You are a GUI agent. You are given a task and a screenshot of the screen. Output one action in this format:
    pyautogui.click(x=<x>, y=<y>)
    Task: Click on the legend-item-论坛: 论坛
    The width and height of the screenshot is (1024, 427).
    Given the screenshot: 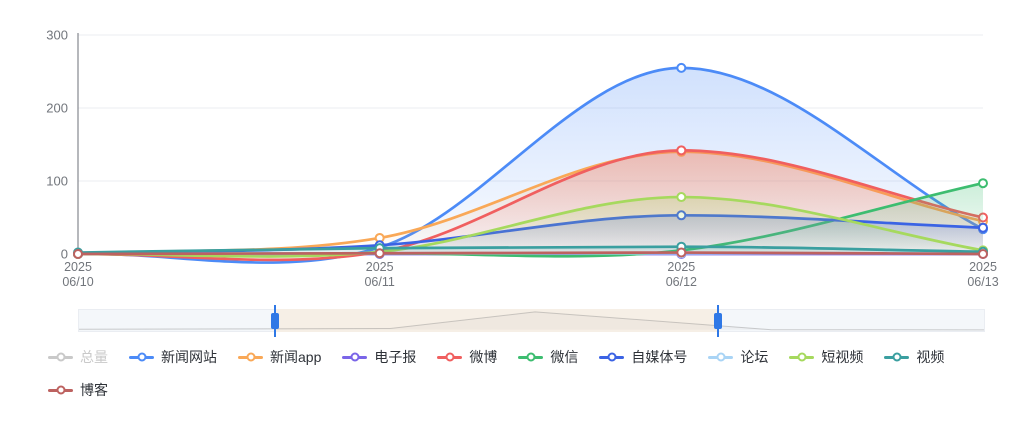 What is the action you would take?
    pyautogui.click(x=738, y=357)
    